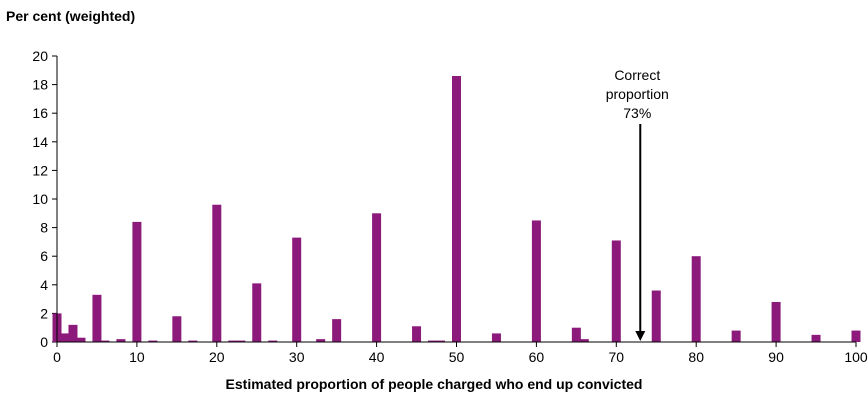 The height and width of the screenshot is (398, 868). What do you see at coordinates (217, 357) in the screenshot?
I see `x-tick-label: 20` at bounding box center [217, 357].